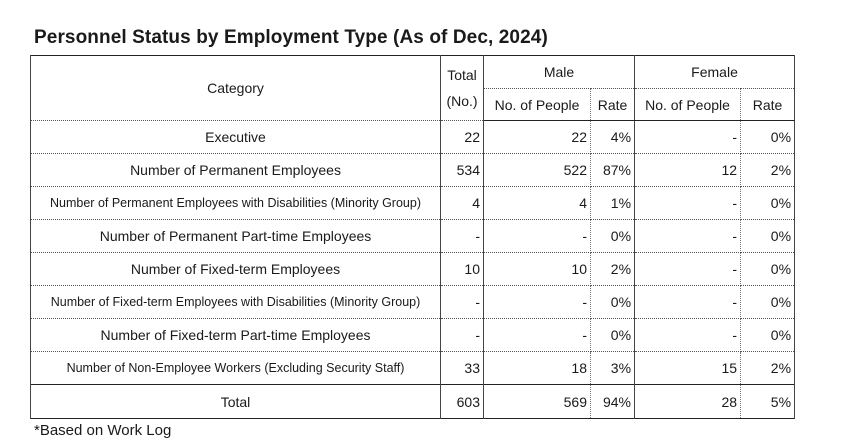 Image resolution: width=866 pixels, height=443 pixels. I want to click on row-male-rate: 3%, so click(612, 368).